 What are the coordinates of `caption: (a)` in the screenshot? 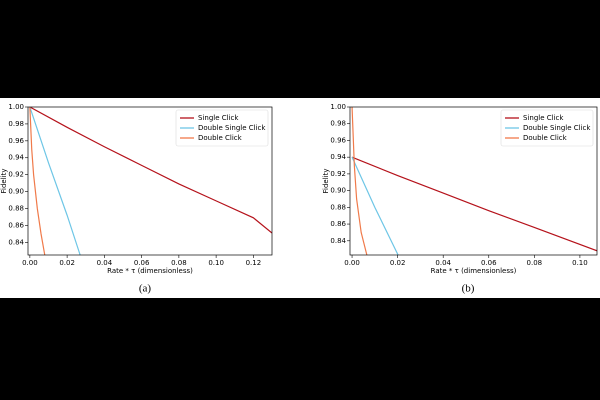 It's located at (145, 289).